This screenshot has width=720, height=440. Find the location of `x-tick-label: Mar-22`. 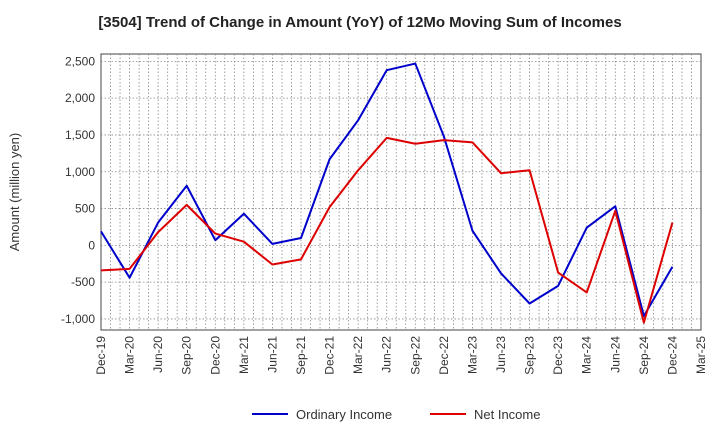

x-tick-label: Mar-22 is located at coordinates (358, 355).